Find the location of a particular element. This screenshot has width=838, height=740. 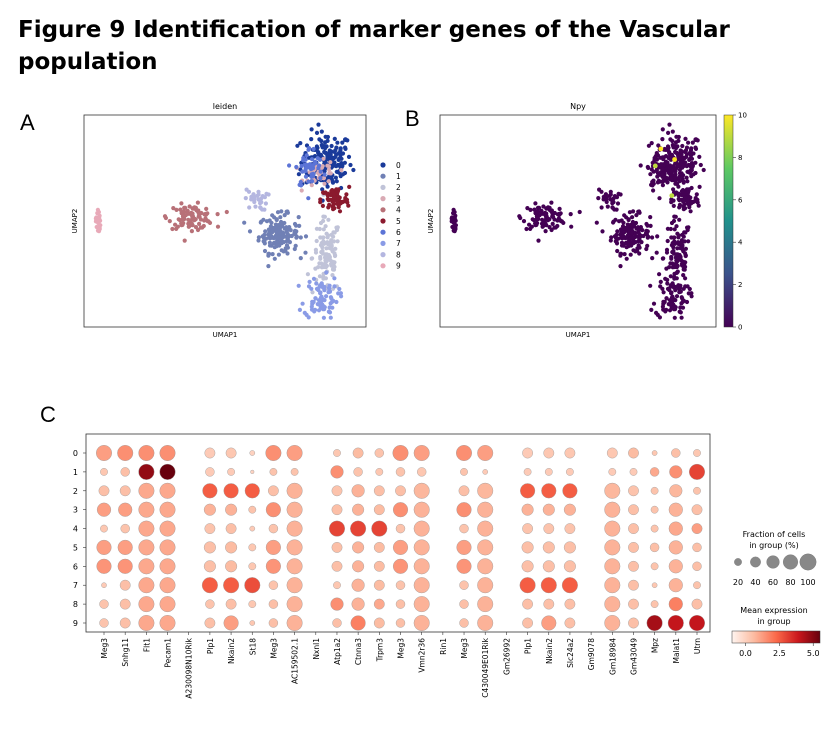

gene-label: Meg3 is located at coordinates (401, 648).